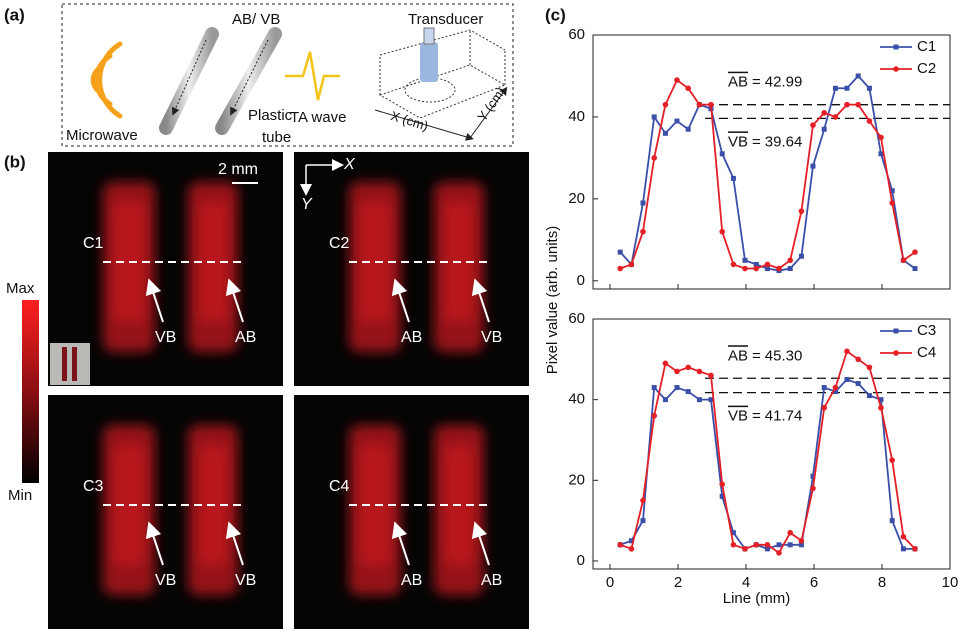 The width and height of the screenshot is (967, 631). I want to click on panel-label: (a), so click(14, 14).